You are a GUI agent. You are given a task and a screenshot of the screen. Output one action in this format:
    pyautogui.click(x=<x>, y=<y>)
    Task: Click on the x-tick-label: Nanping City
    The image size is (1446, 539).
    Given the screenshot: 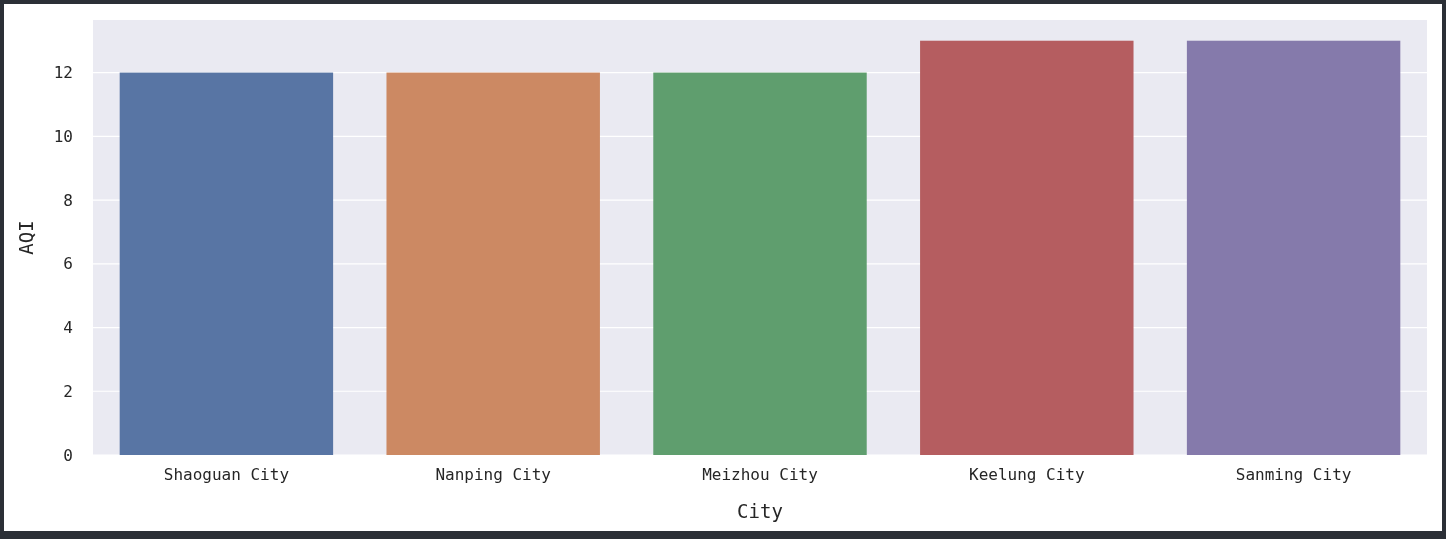 What is the action you would take?
    pyautogui.click(x=493, y=475)
    